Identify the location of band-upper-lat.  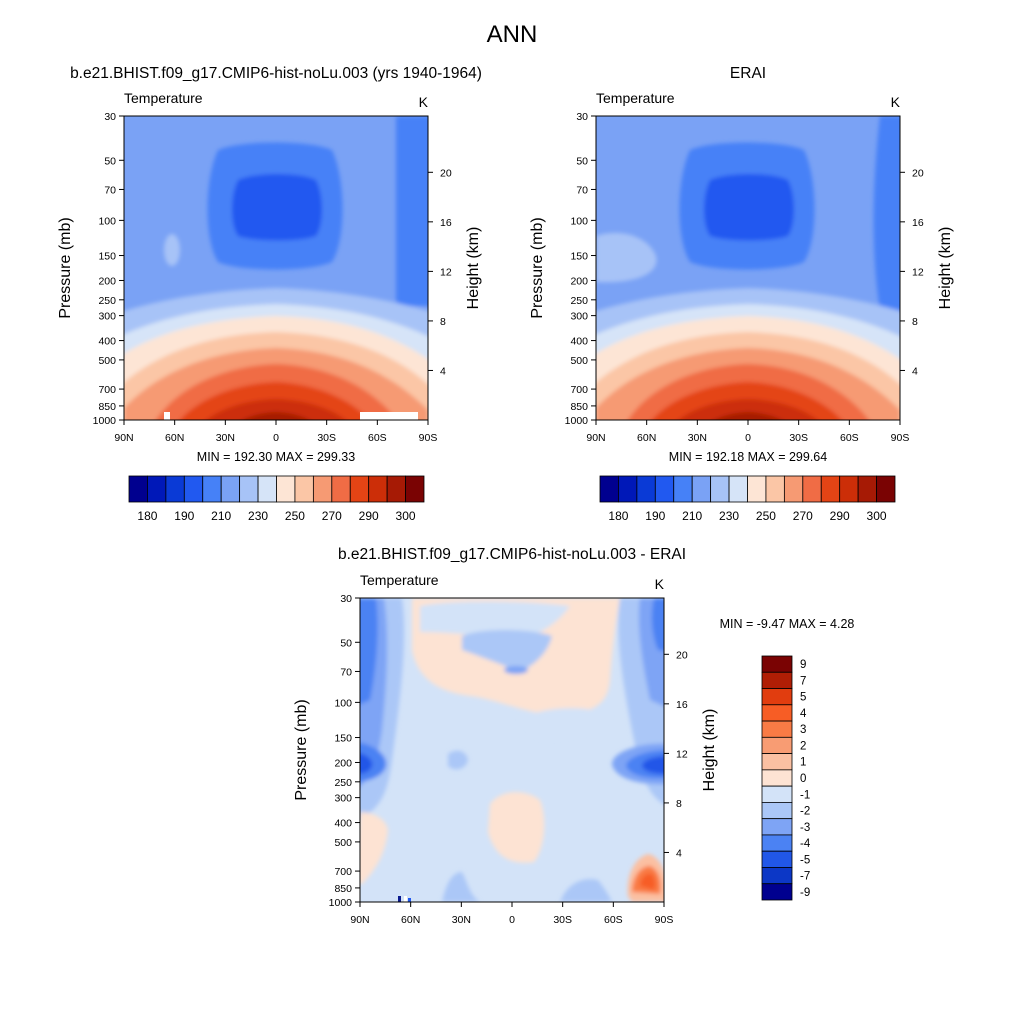
(886, 223).